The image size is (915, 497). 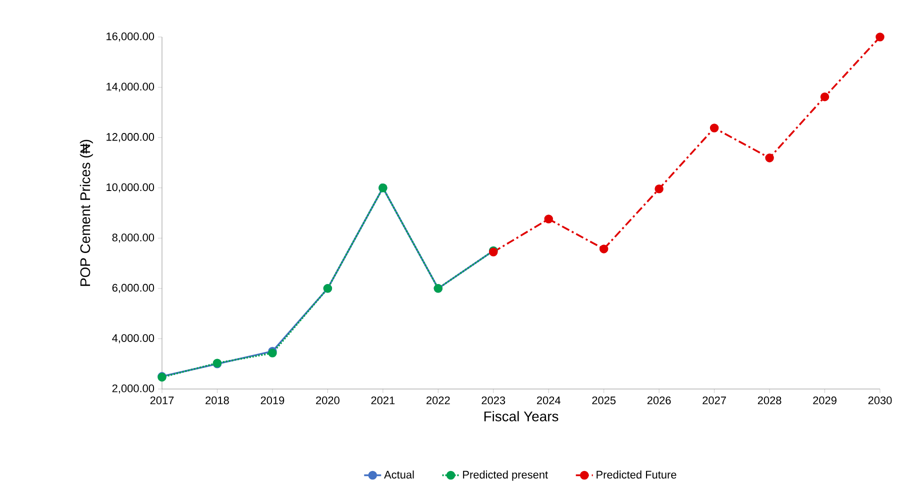 What do you see at coordinates (217, 400) in the screenshot?
I see `x-tick-label: 2018` at bounding box center [217, 400].